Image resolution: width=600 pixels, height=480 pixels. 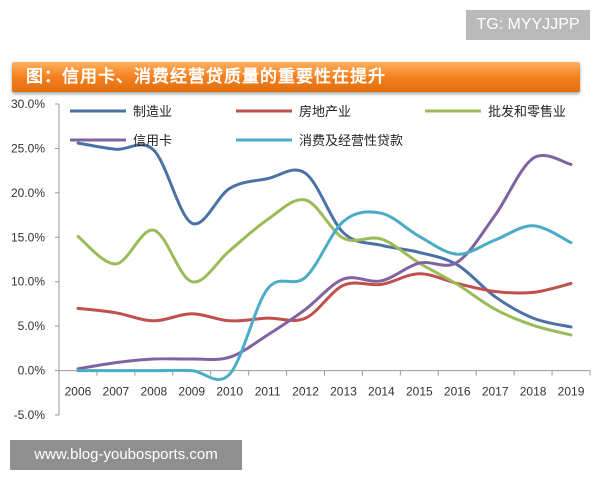 I want to click on x-tick-label: 2019, so click(x=571, y=392).